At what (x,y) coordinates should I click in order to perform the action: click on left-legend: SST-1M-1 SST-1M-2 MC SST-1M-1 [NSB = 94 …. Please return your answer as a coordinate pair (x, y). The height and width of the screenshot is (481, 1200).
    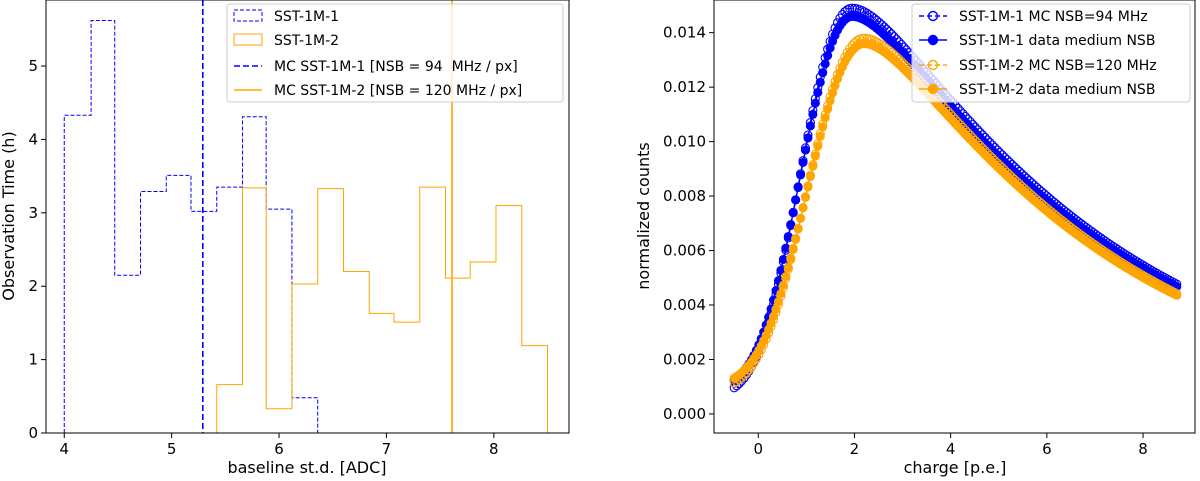
    Looking at the image, I should click on (395, 53).